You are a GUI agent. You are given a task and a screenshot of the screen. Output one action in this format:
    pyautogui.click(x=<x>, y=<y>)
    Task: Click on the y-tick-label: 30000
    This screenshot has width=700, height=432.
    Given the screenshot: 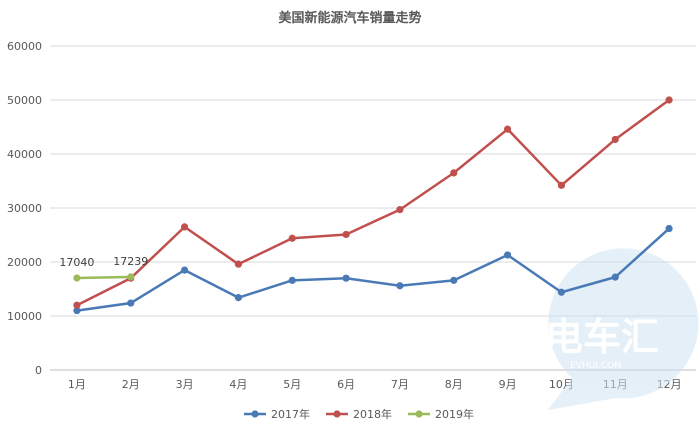 What is the action you would take?
    pyautogui.click(x=24, y=208)
    